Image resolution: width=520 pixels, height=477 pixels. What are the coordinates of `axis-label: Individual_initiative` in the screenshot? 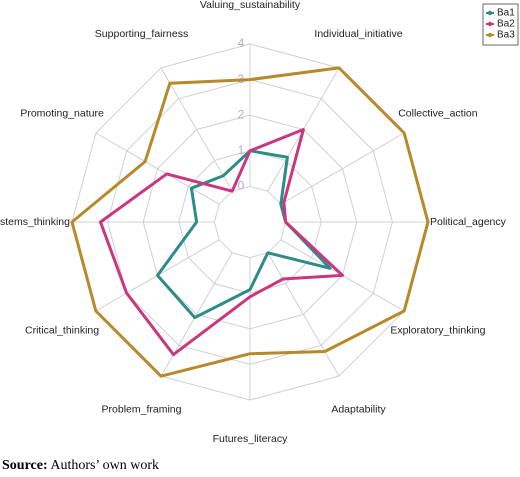 It's located at (358, 34).